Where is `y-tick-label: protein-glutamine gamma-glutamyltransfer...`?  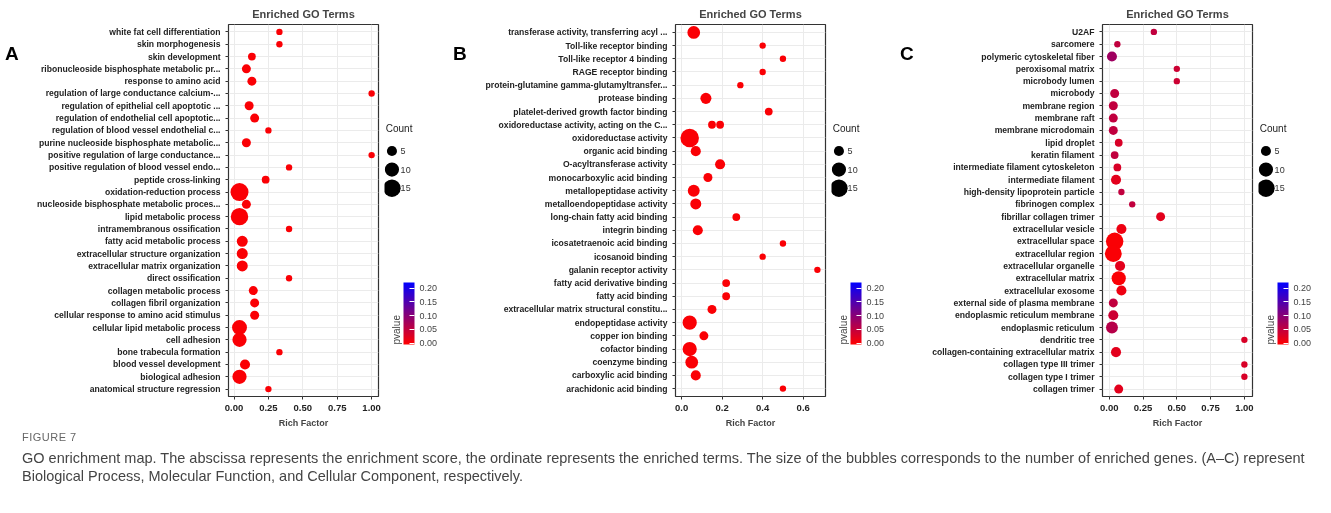
y-tick-label: protein-glutamine gamma-glutamyltransfer... is located at coordinates (576, 85).